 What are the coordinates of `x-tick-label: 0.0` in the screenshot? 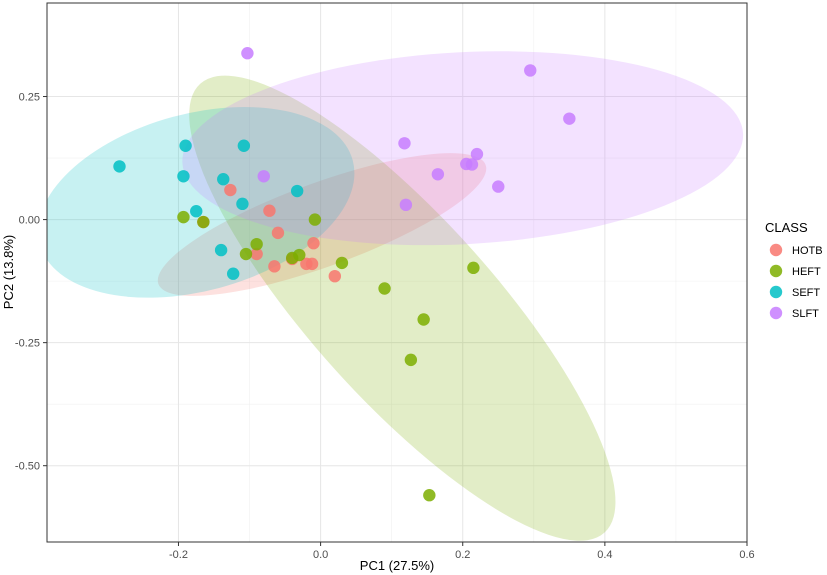 It's located at (320, 555).